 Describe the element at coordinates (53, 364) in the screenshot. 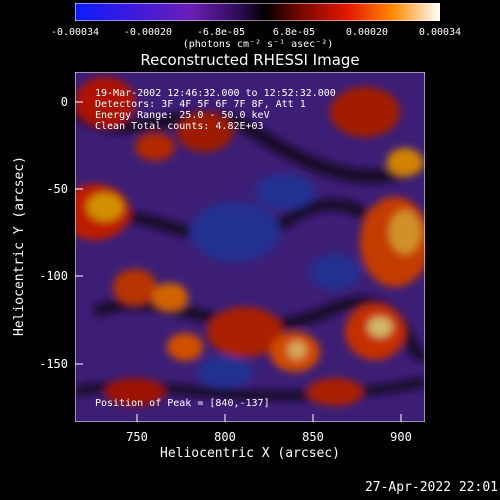

I see `y-tick-minus150: -150` at that location.